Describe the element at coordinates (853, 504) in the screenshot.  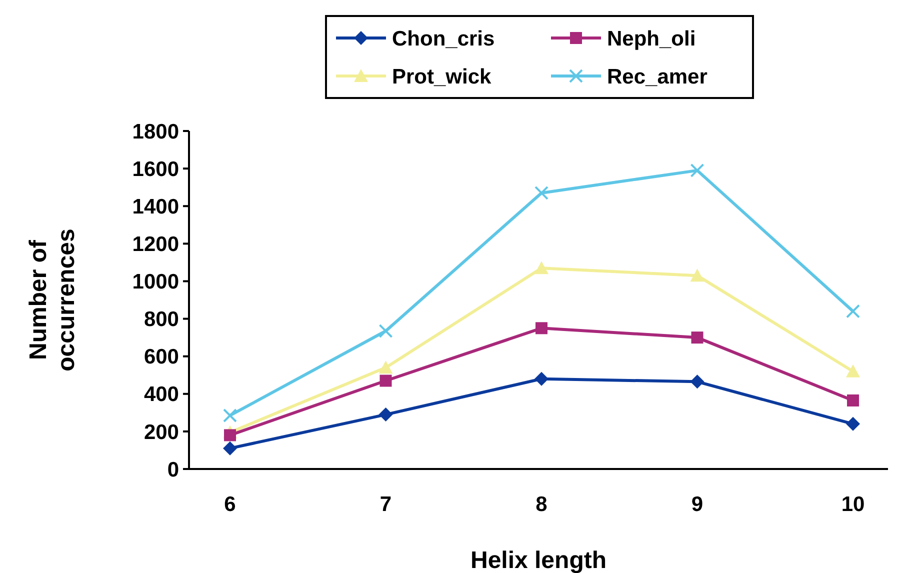
I see `x-tick-label: 10` at that location.